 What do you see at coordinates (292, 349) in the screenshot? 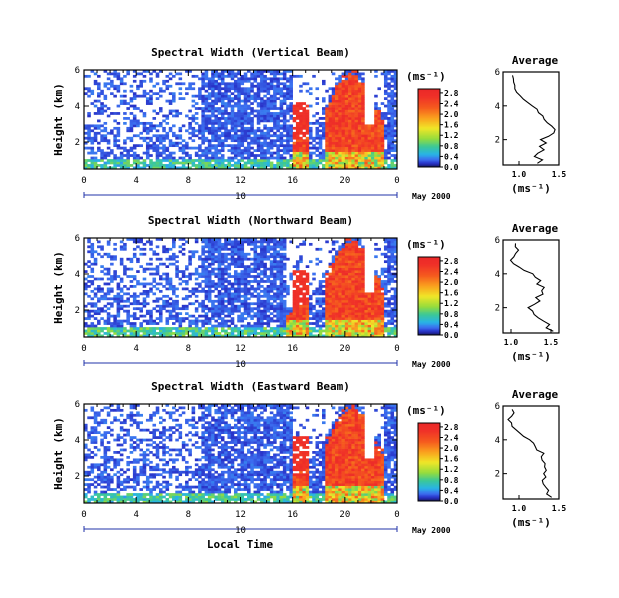
I see `x-tick-label: 16` at bounding box center [292, 349].